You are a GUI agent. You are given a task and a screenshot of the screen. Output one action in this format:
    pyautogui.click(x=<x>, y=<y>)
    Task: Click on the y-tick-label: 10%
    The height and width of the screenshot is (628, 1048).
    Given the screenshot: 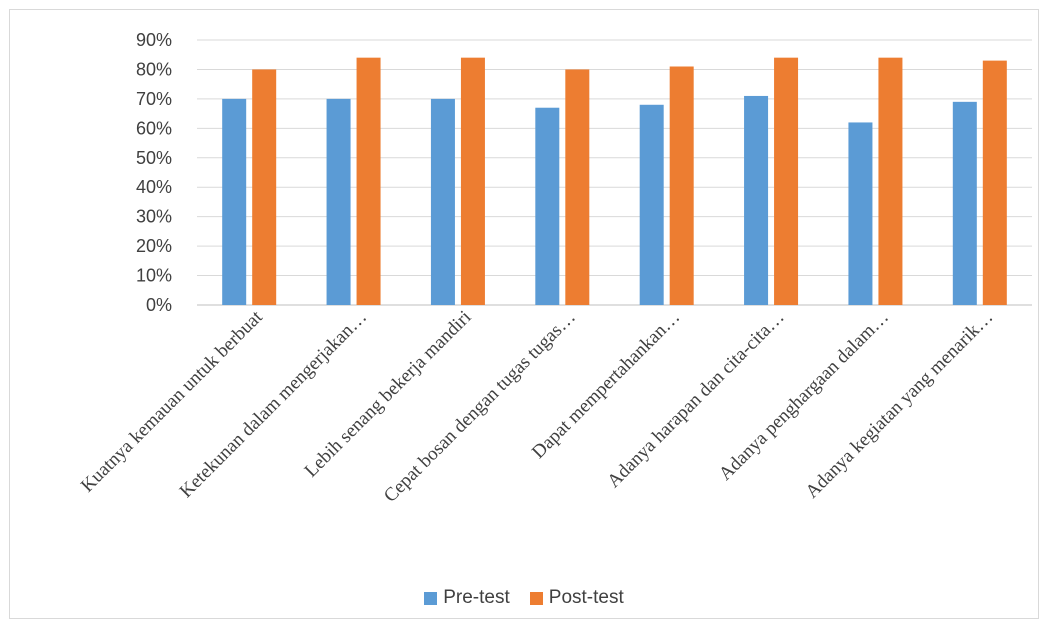 What is the action you would take?
    pyautogui.click(x=154, y=276)
    